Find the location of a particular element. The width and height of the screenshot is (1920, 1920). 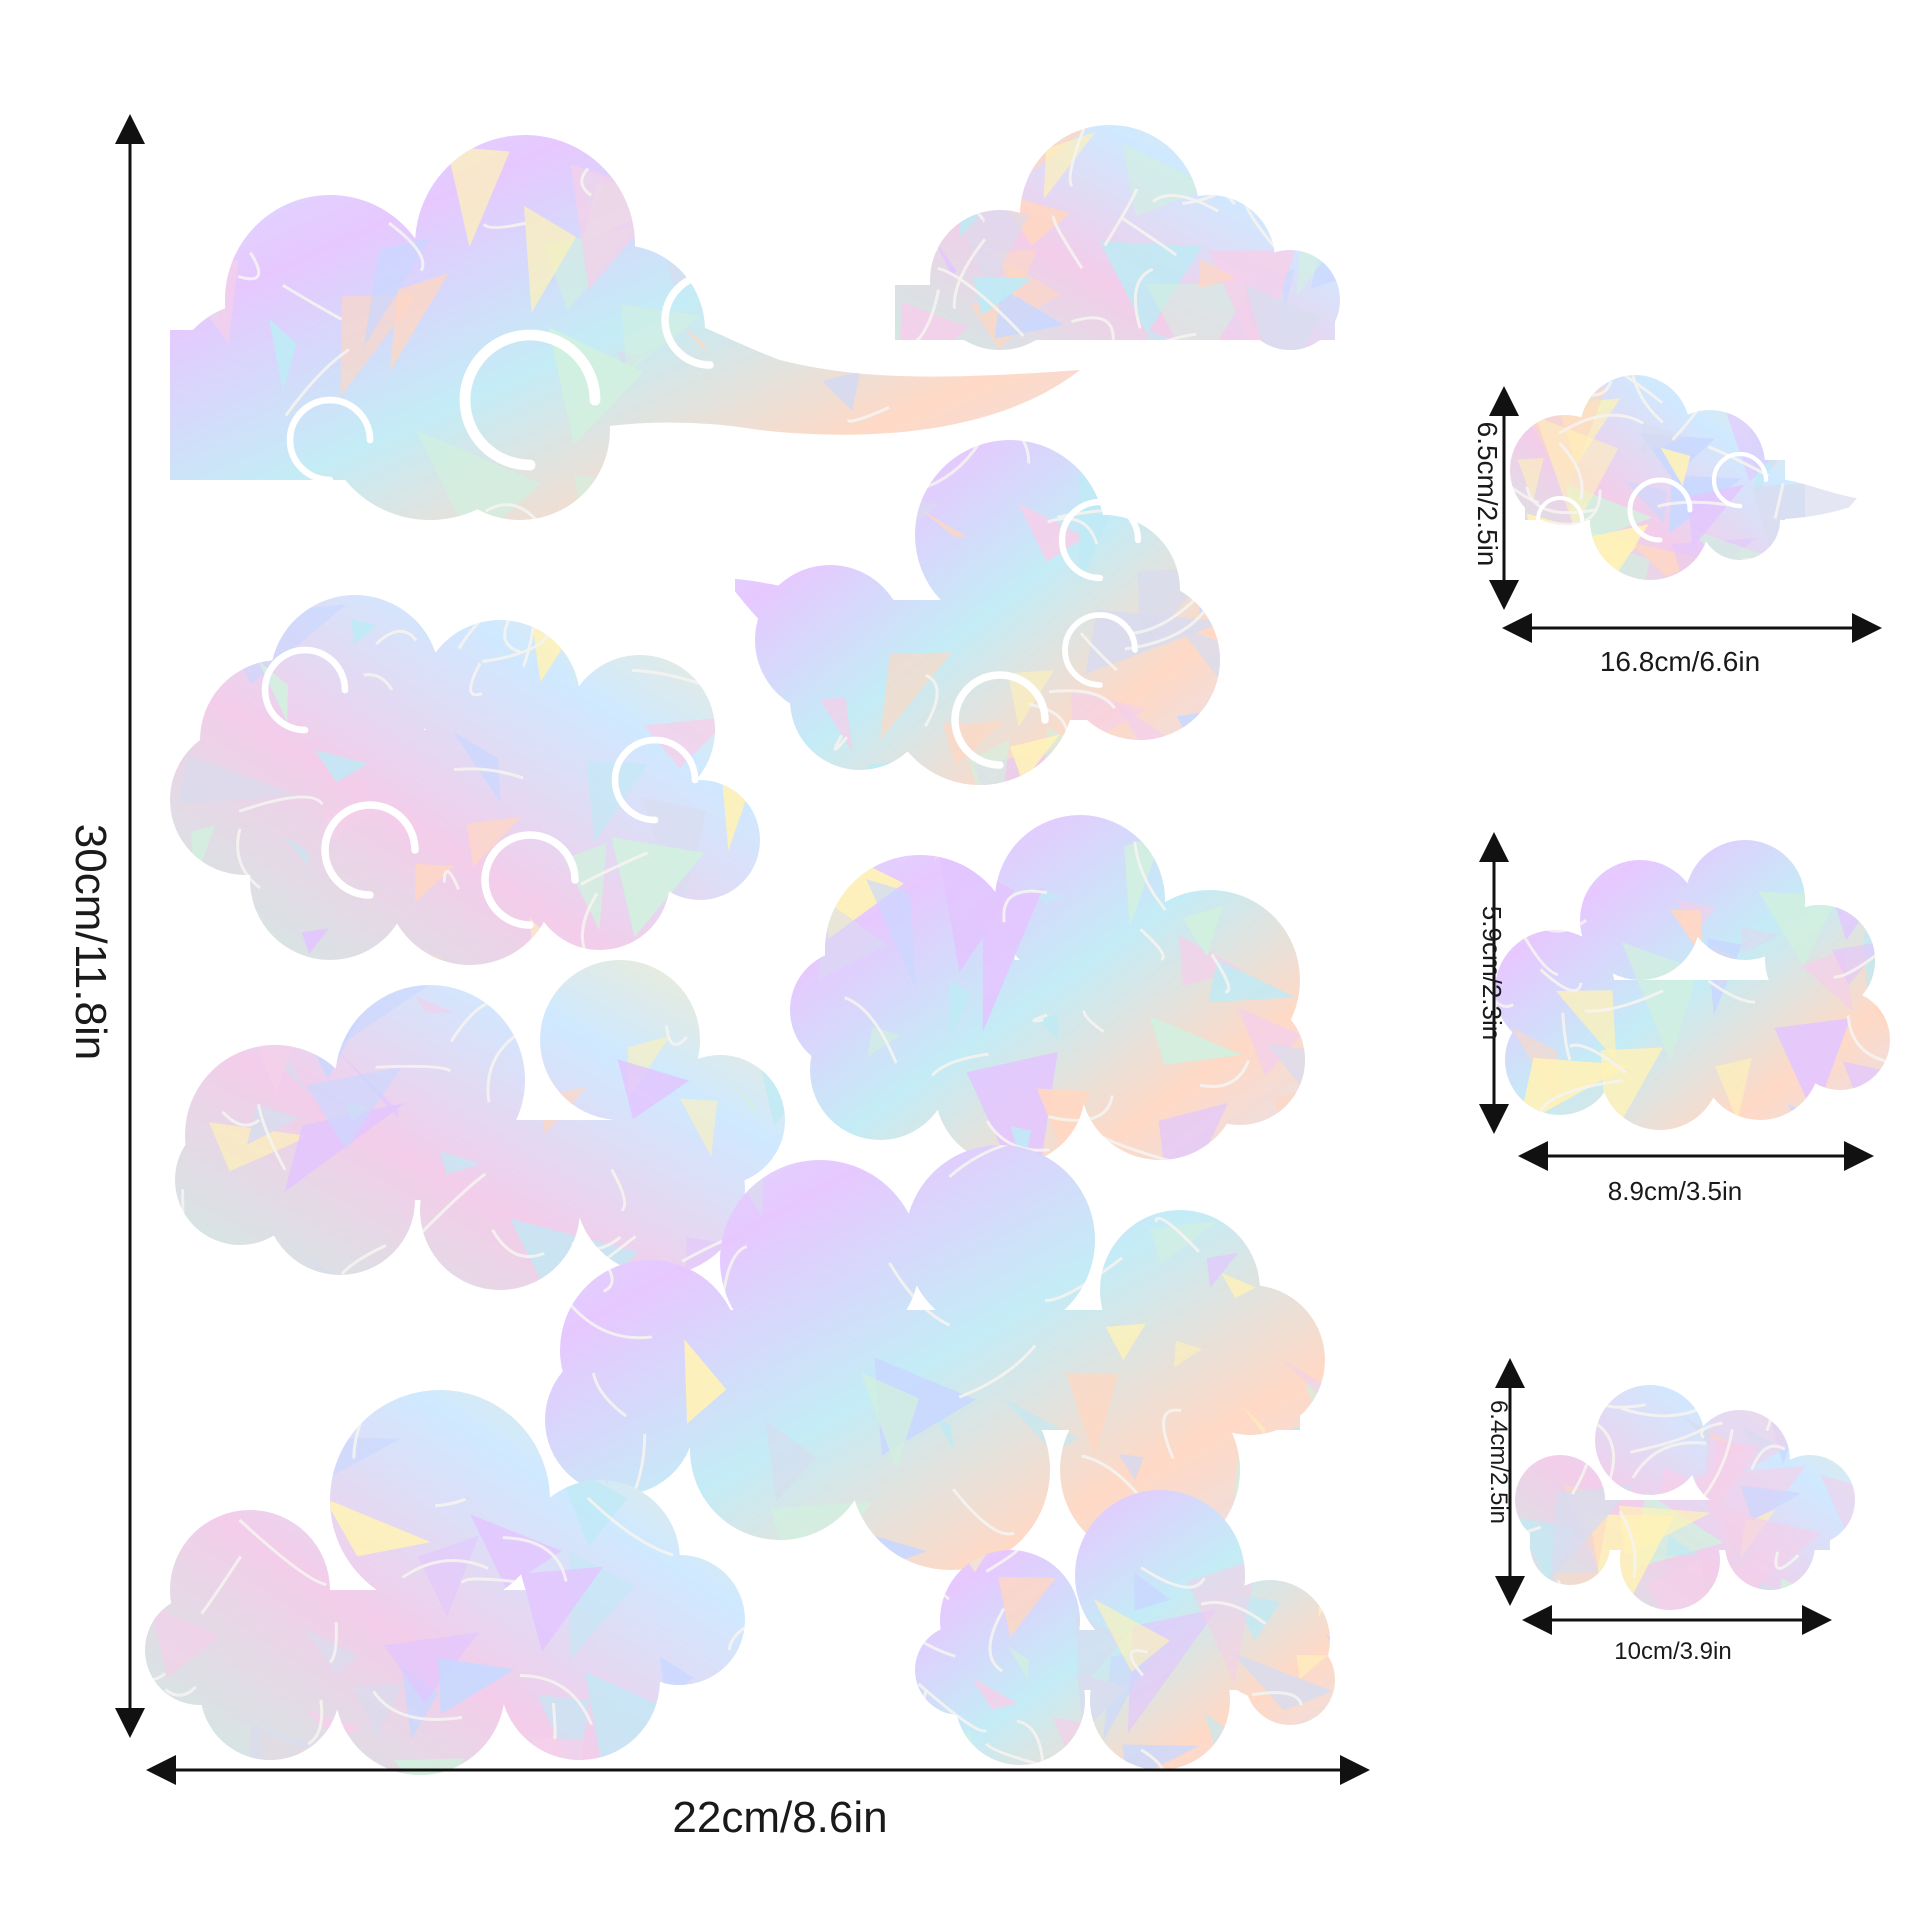

sheet-width-label: 22cm/8.6in is located at coordinates (780, 1817).